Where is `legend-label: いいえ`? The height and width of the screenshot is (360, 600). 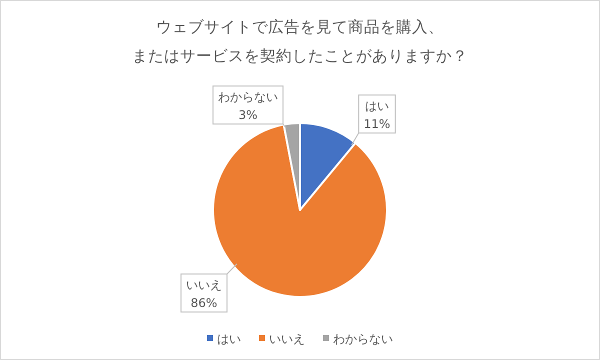 legend-label: いいえ is located at coordinates (287, 339).